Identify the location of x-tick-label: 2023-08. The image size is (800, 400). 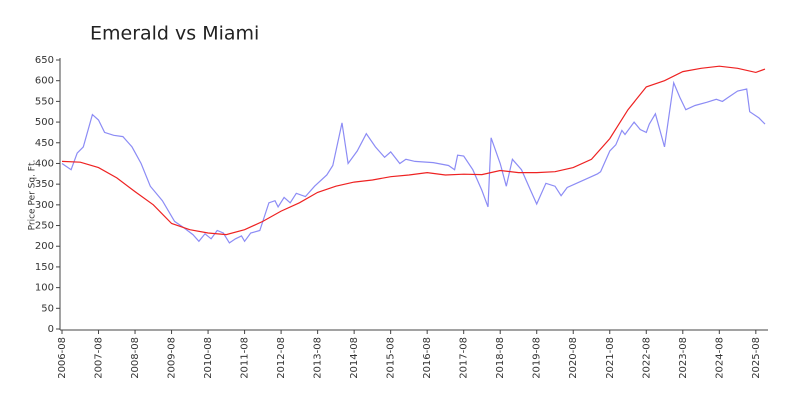
(683, 358).